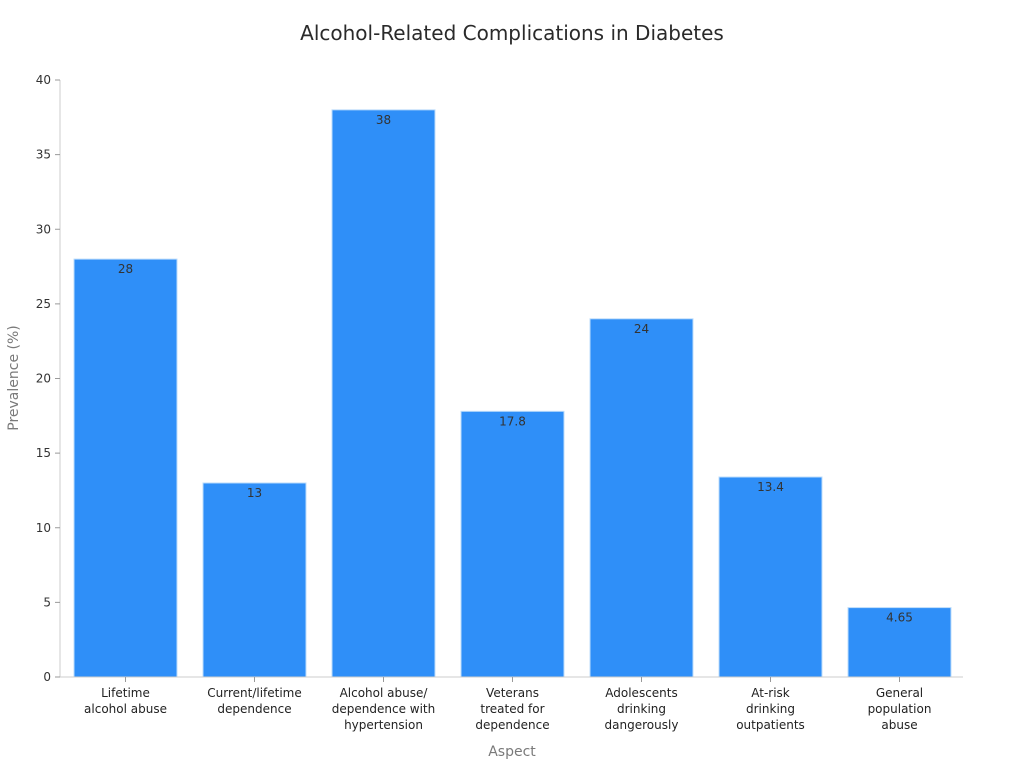  I want to click on data-label-6: 4.65, so click(899, 618).